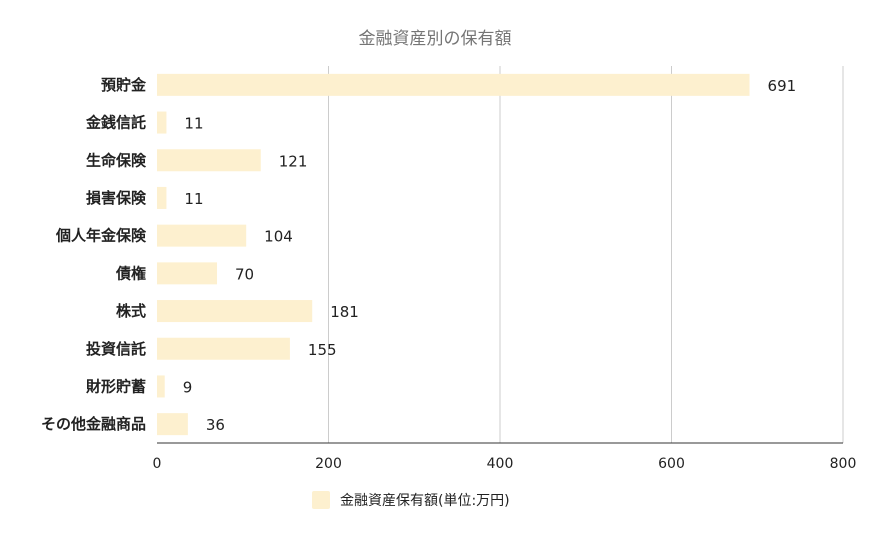  Describe the element at coordinates (130, 273) in the screenshot. I see `category-label: 債権` at that location.